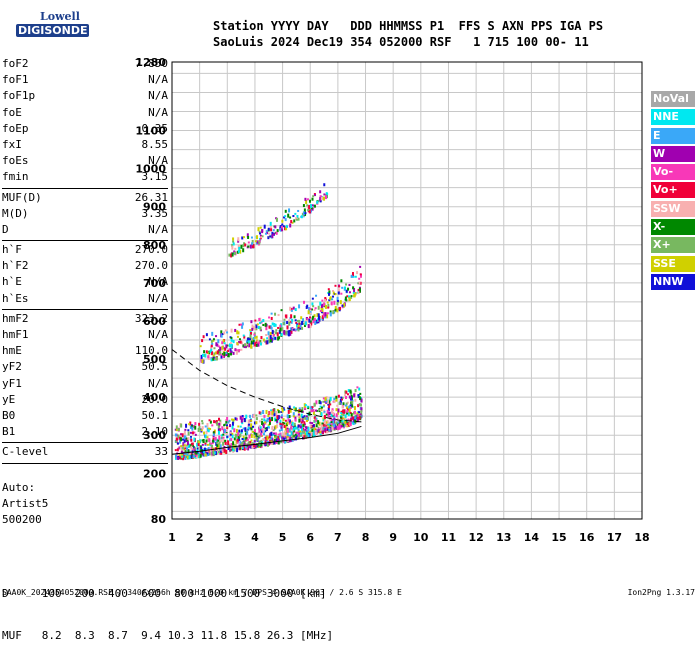  I want to click on y-tick-label: 700, so click(154, 283).